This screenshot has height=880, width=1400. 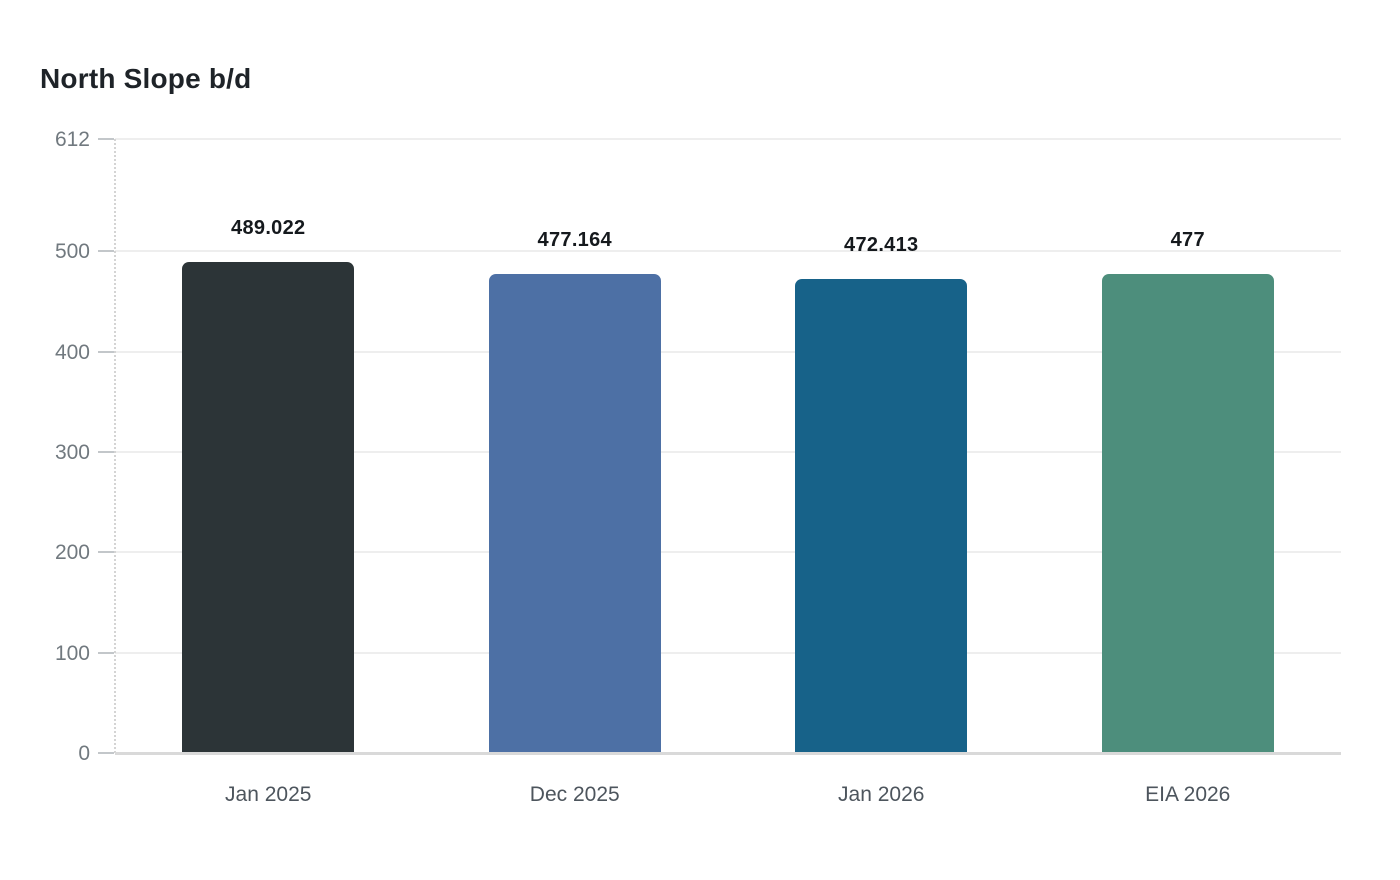 I want to click on y-tick-label: 200, so click(x=72, y=553).